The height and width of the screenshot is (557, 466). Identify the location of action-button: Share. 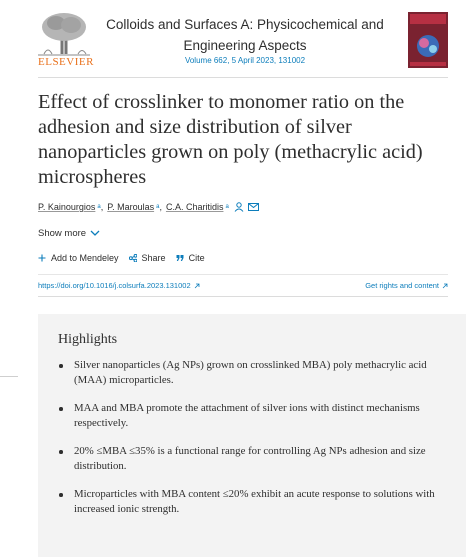
(147, 258).